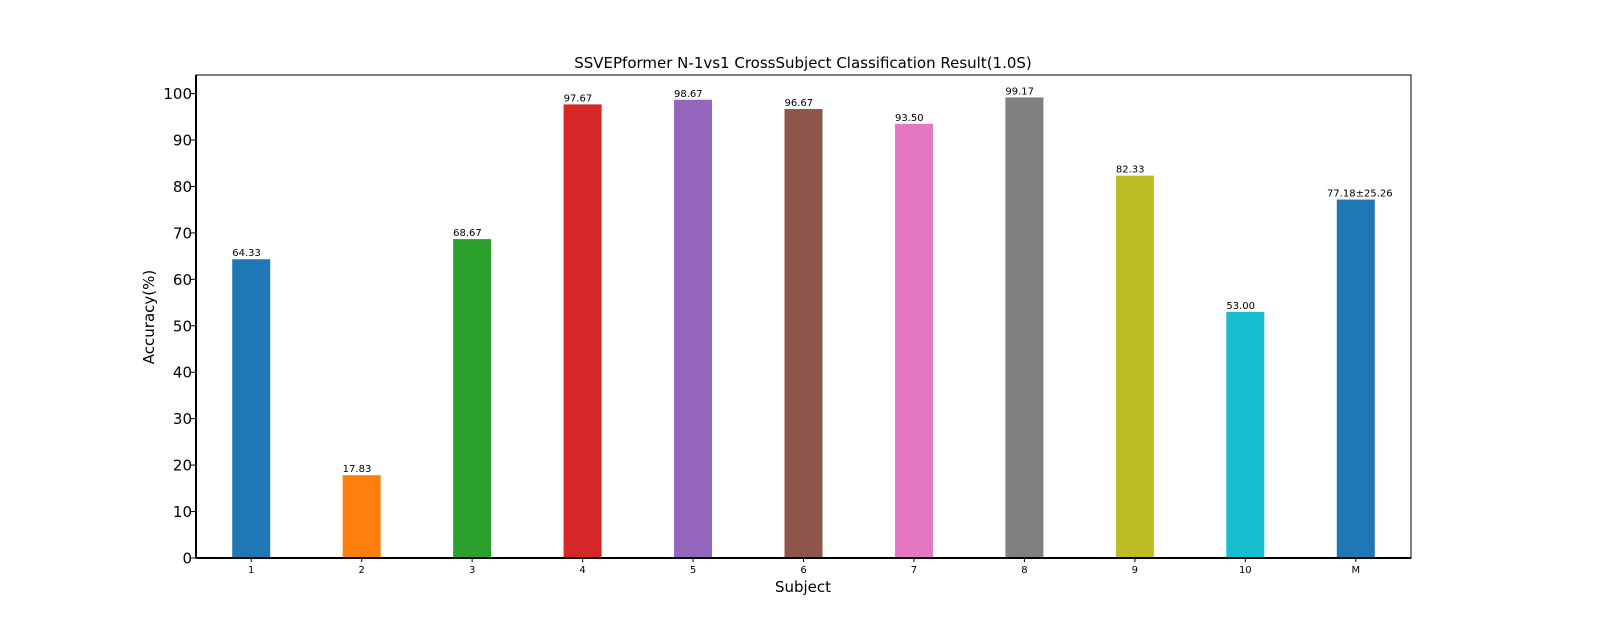 This screenshot has height=640, width=1600. Describe the element at coordinates (1019, 91) in the screenshot. I see `data-label-8: 99.17` at that location.